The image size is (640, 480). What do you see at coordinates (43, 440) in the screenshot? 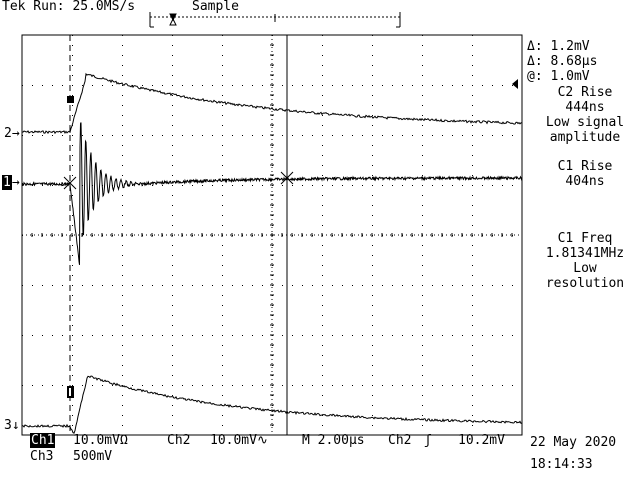
I see `ch1-label: Ch1` at bounding box center [43, 440].